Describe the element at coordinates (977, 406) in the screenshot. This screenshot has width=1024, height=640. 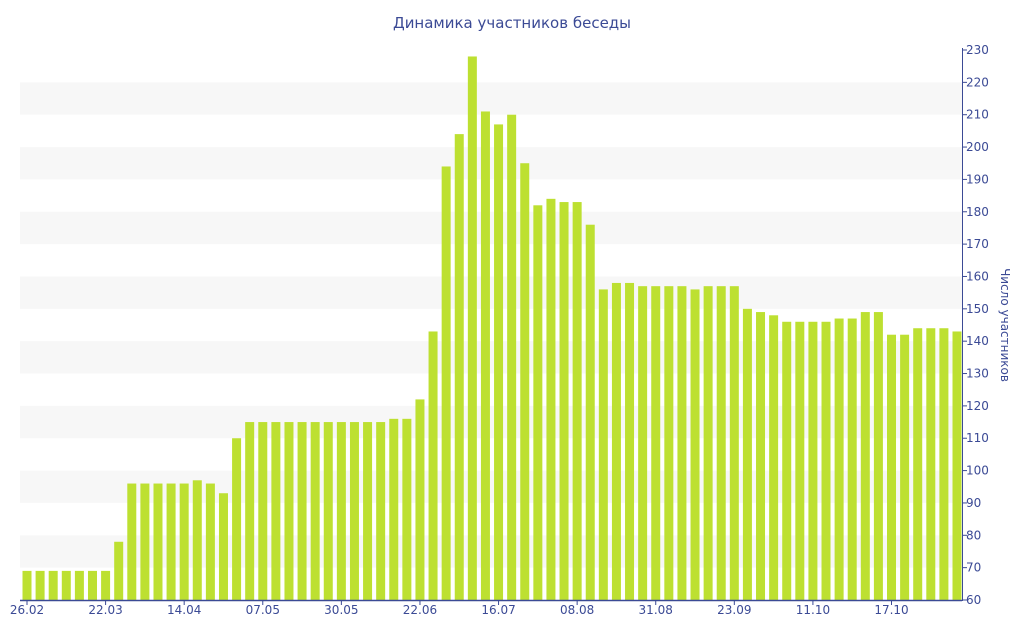
I see `y-tick-label: 120` at that location.